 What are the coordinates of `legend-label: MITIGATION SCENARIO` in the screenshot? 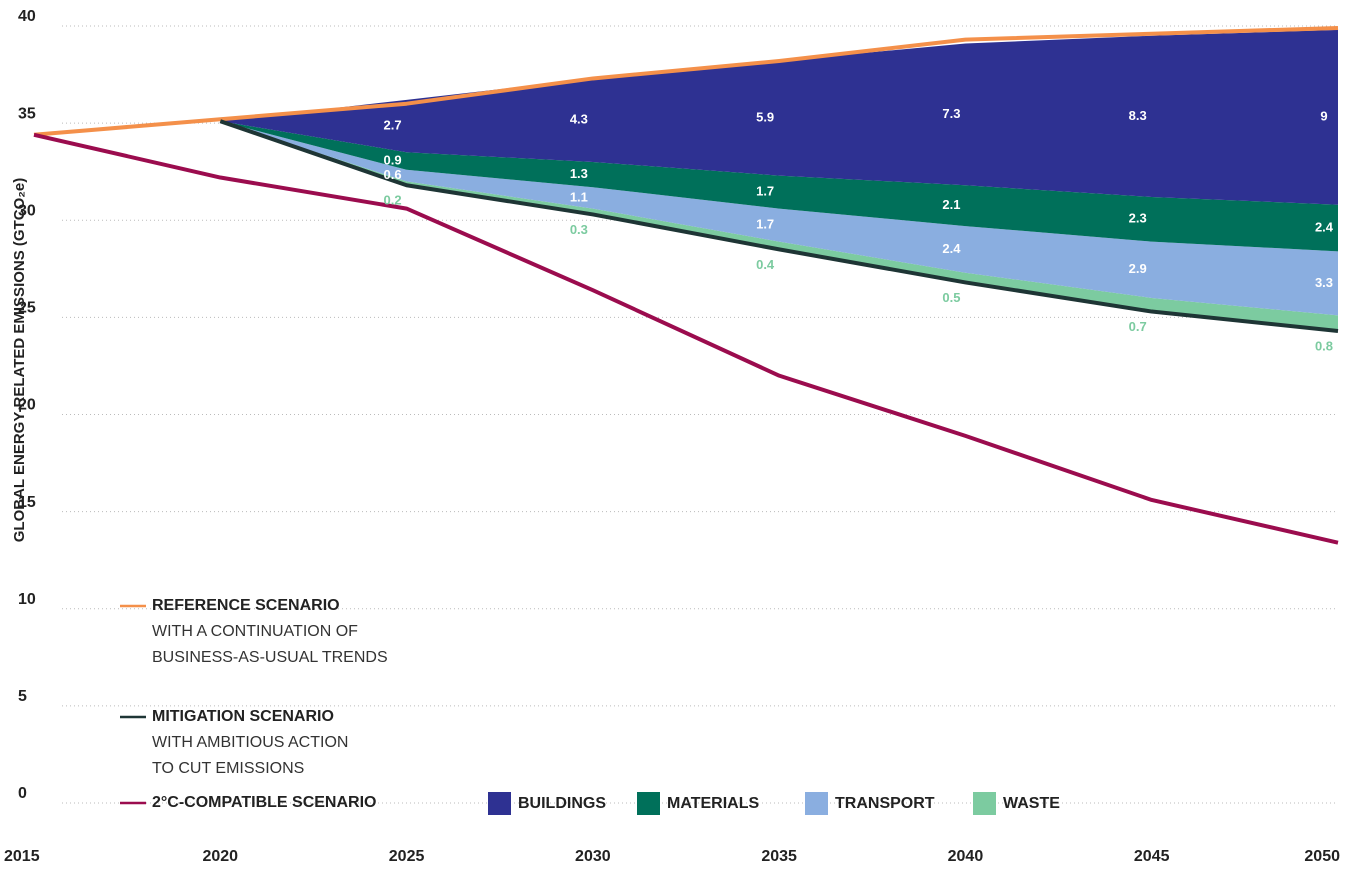 It's located at (243, 716).